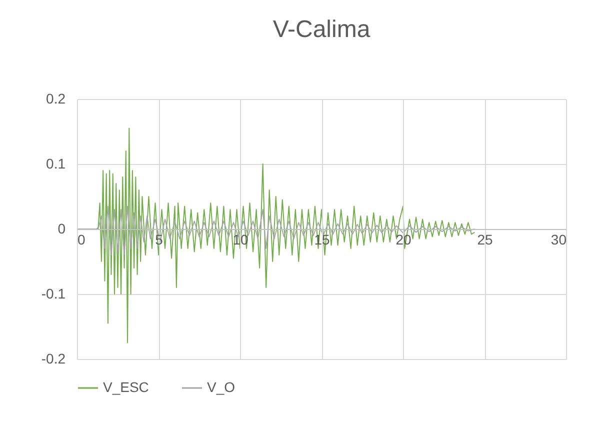  Describe the element at coordinates (82, 240) in the screenshot. I see `x-tick-label: 0` at that location.